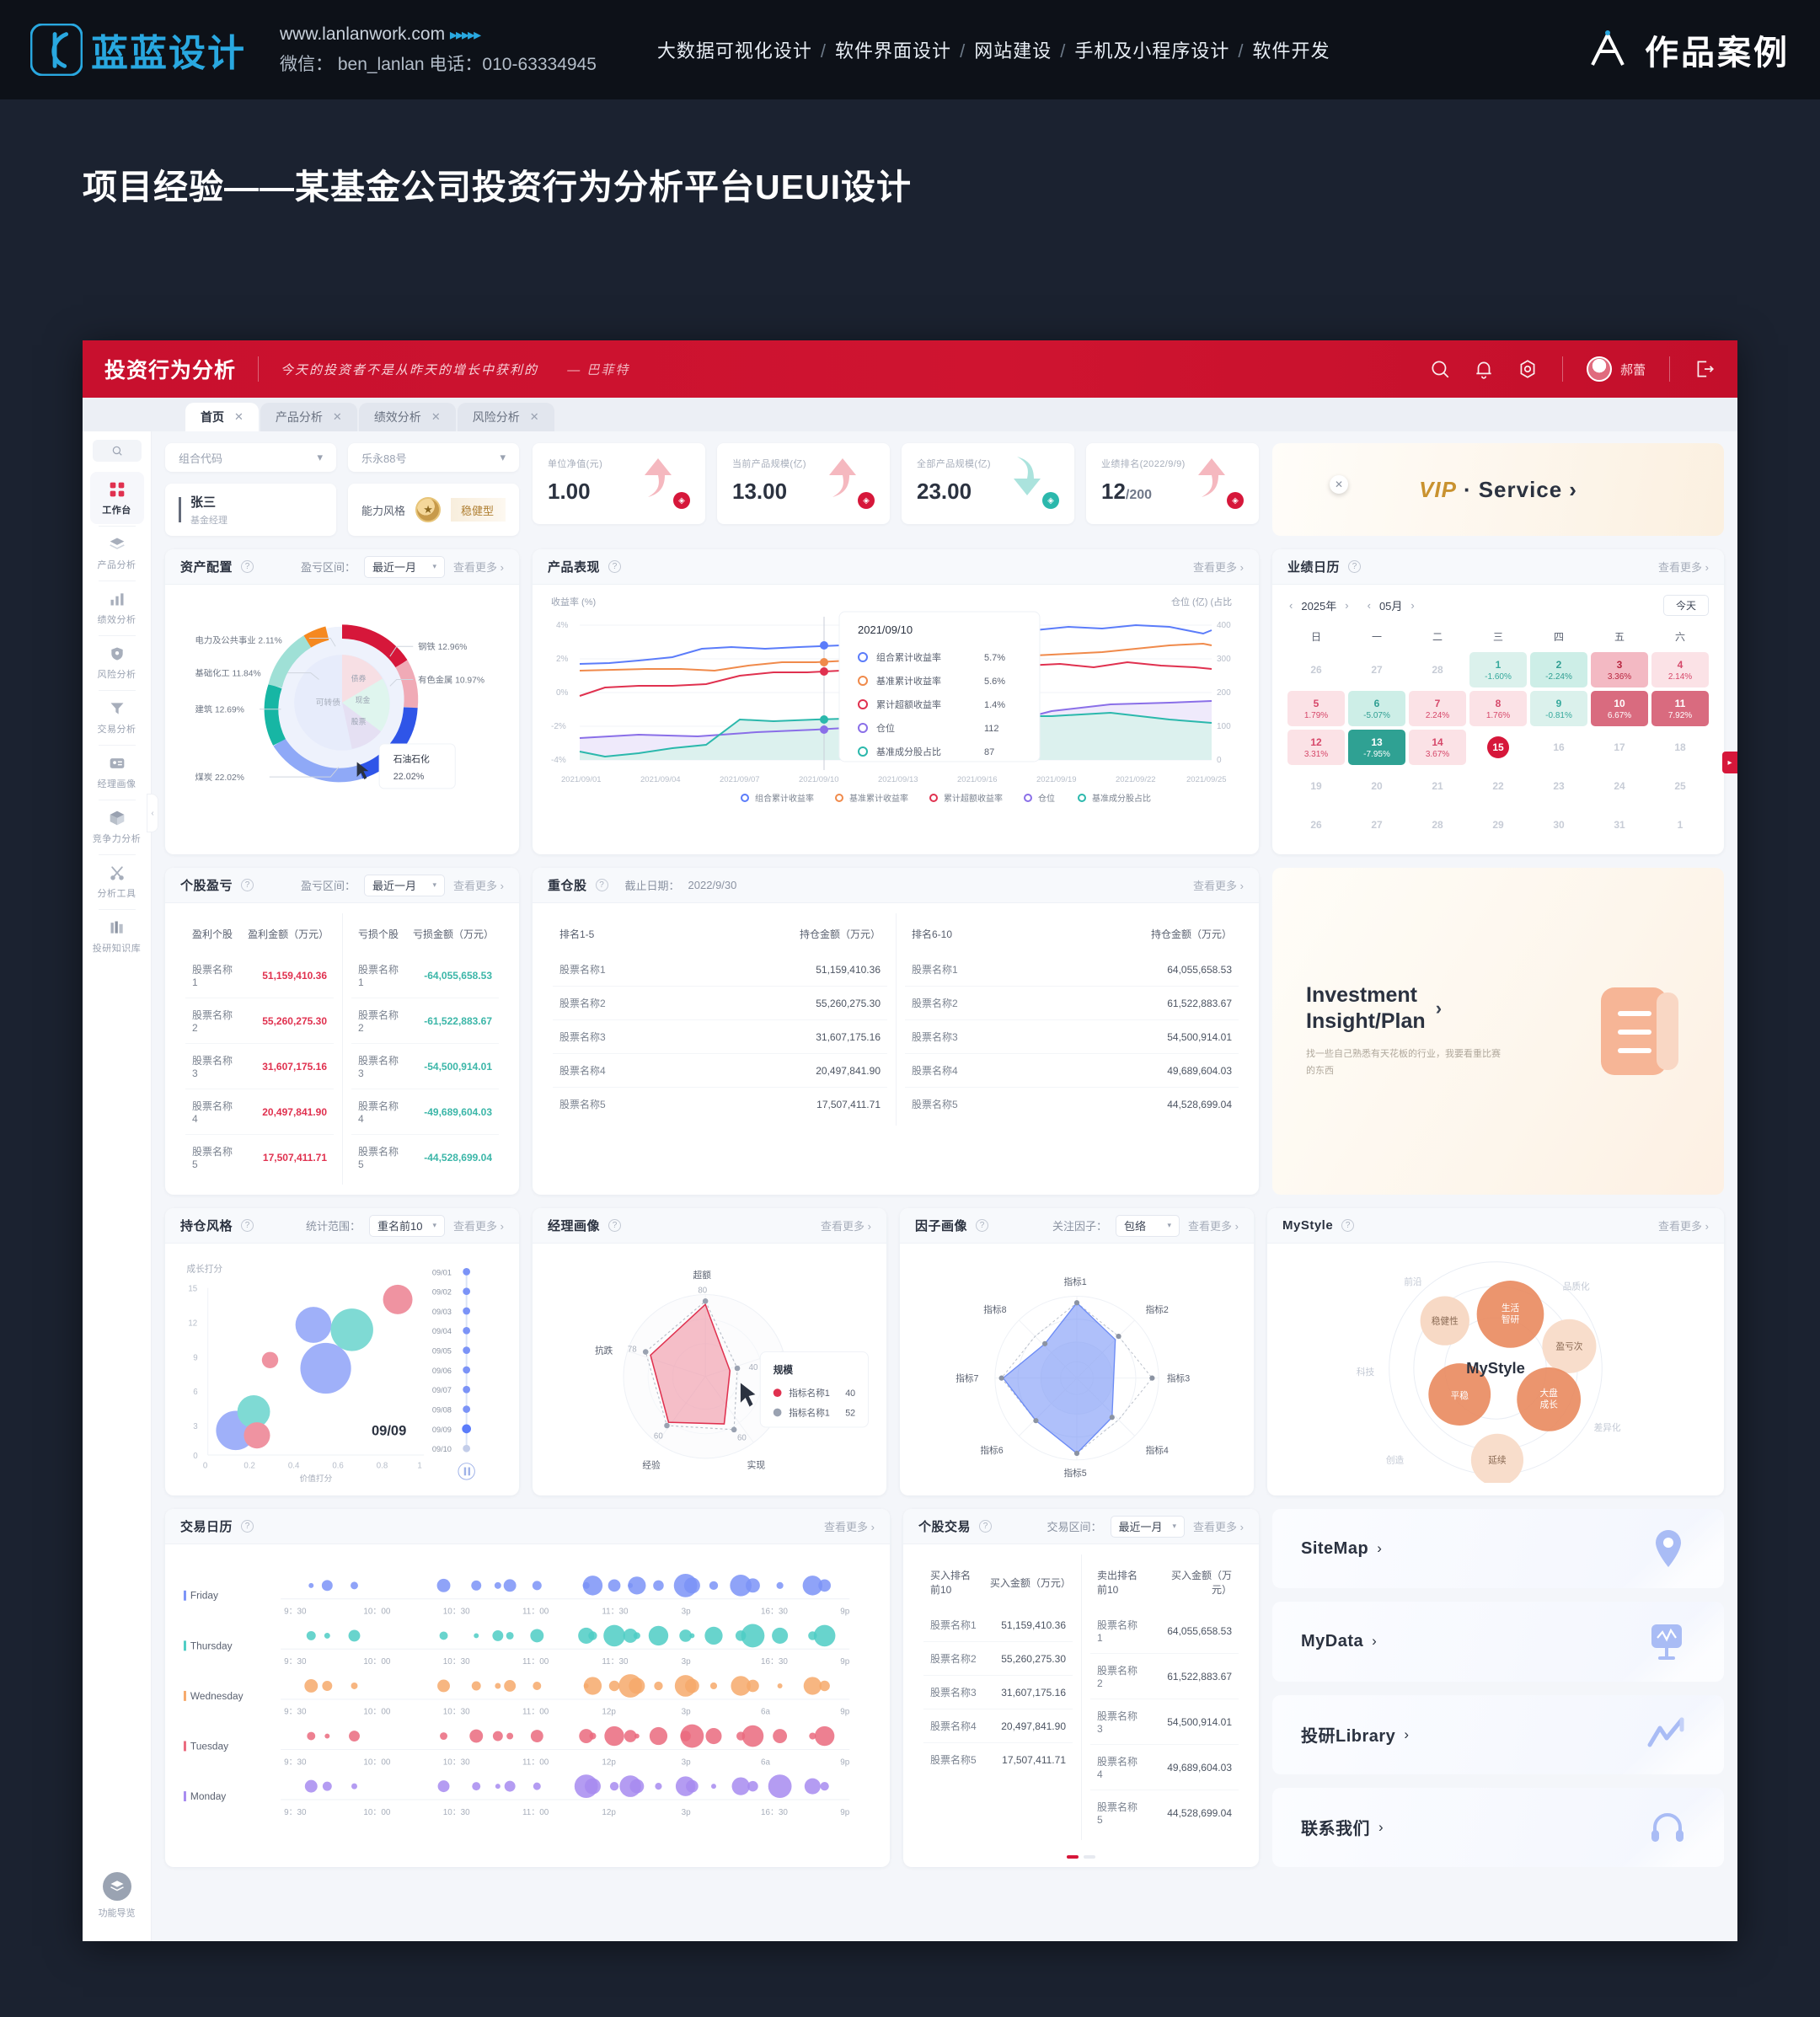 This screenshot has width=1820, height=2017. Describe the element at coordinates (1729, 762) in the screenshot. I see `feedback-tab: ▸` at that location.